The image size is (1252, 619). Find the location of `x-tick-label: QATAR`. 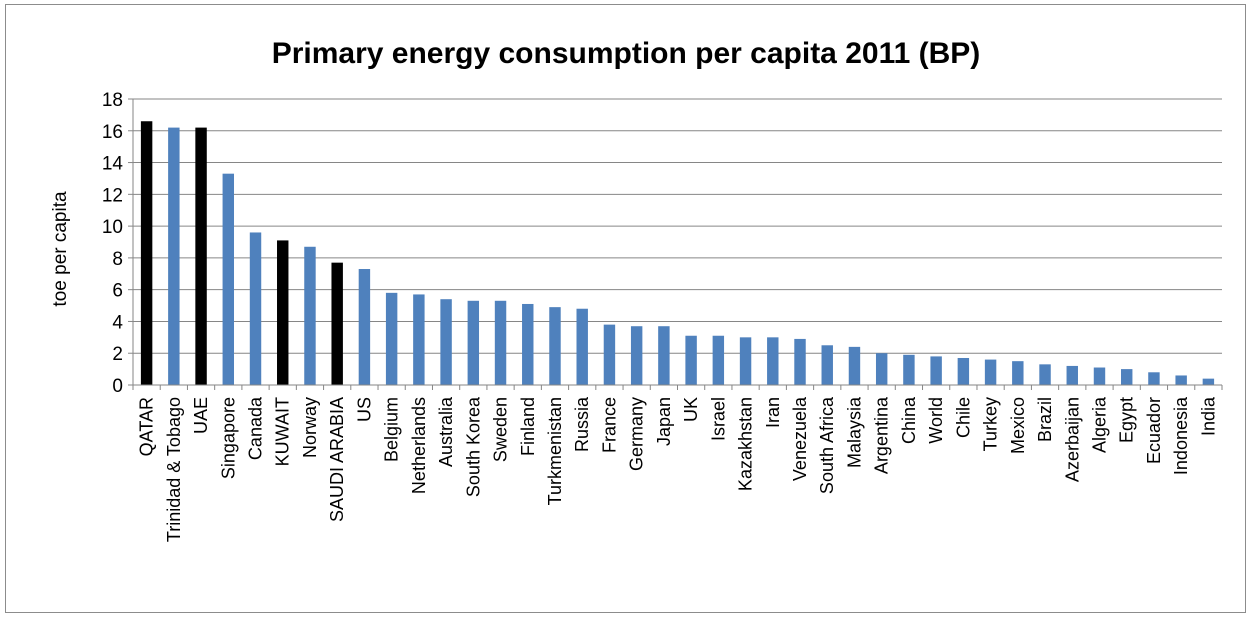

x-tick-label: QATAR is located at coordinates (147, 426).